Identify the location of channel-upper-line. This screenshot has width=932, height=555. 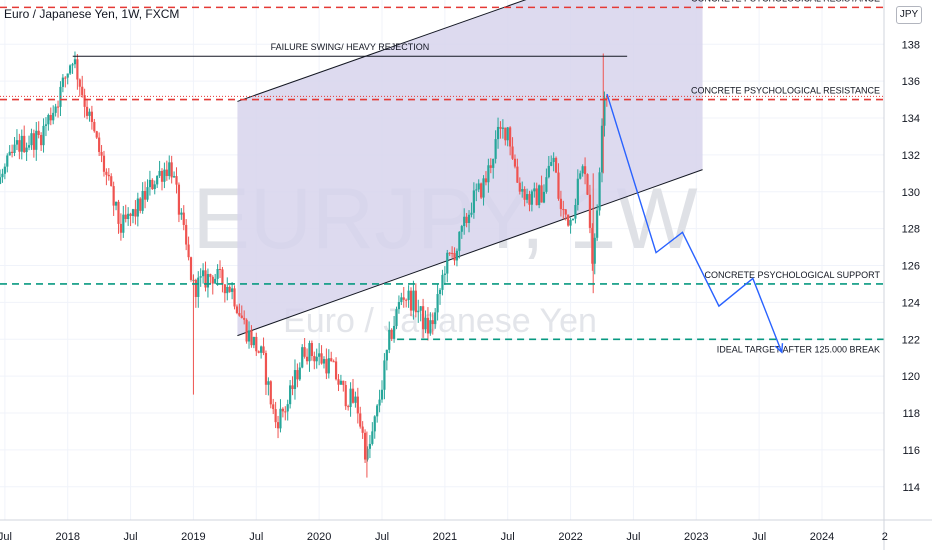
(382, 51).